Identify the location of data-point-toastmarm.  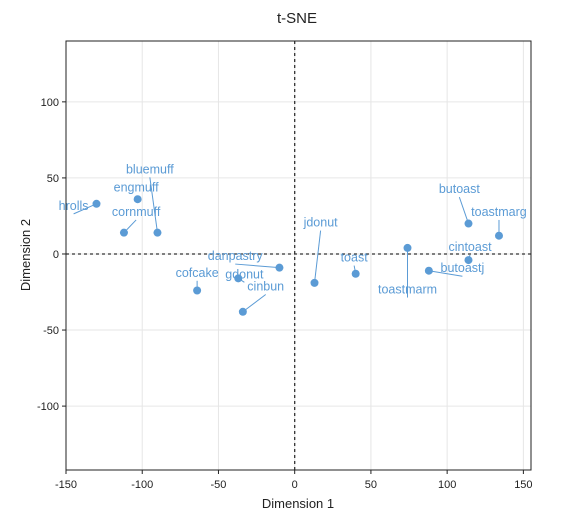
(407, 247).